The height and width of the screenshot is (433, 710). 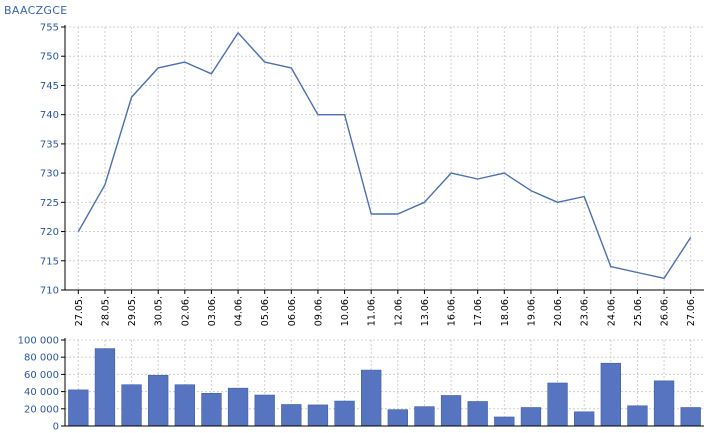 I want to click on price-tick-label: 755, so click(x=49, y=28).